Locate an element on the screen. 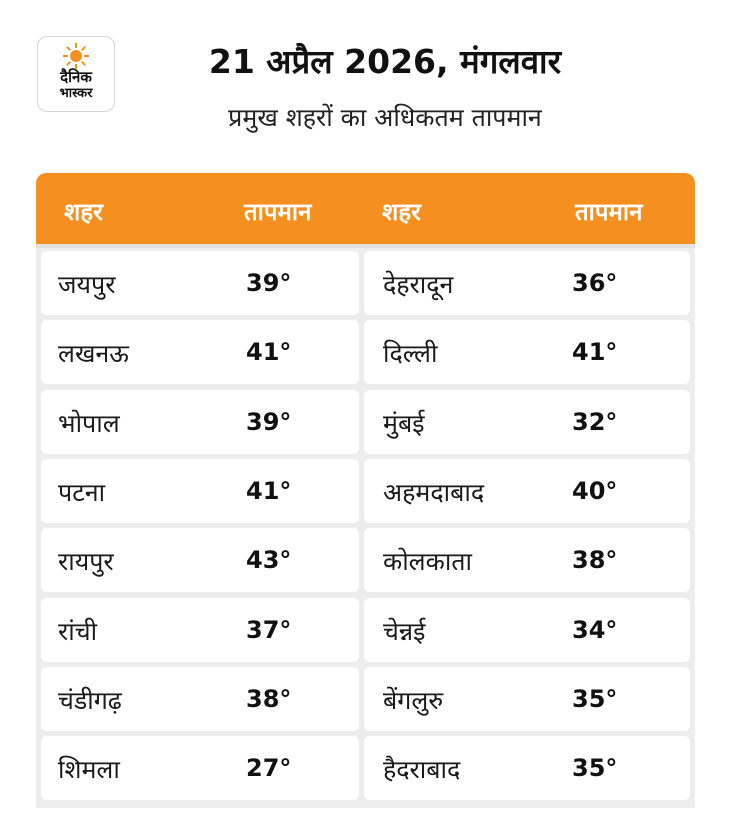  city-name: चंडीगढ़ is located at coordinates (90, 700).